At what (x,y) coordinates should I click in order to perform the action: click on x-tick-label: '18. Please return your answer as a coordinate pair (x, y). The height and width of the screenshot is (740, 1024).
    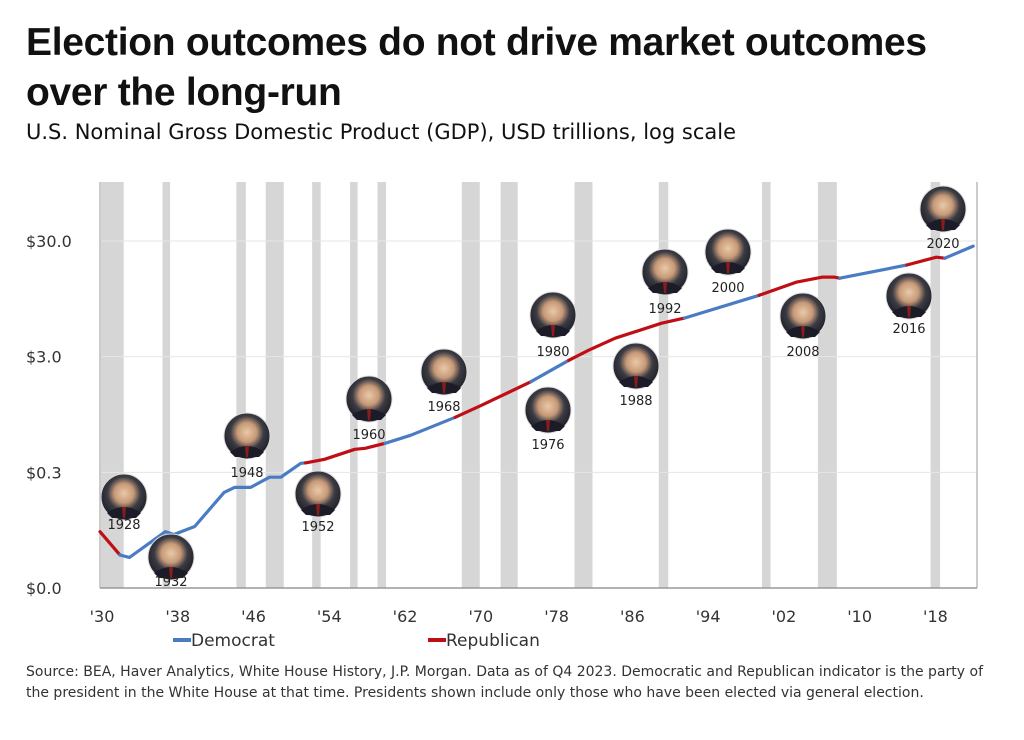
    Looking at the image, I should click on (935, 616).